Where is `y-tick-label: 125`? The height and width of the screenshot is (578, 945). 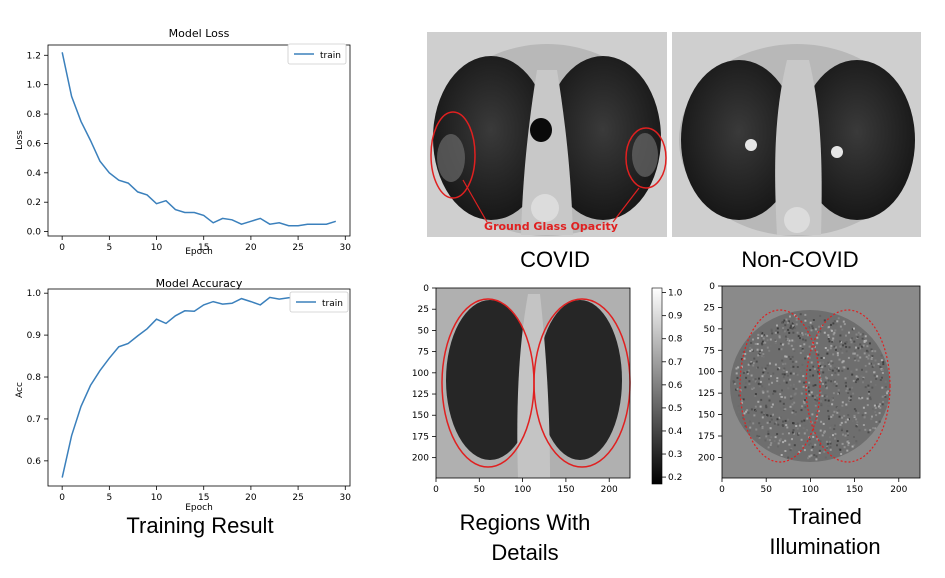 y-tick-label: 125 is located at coordinates (706, 394).